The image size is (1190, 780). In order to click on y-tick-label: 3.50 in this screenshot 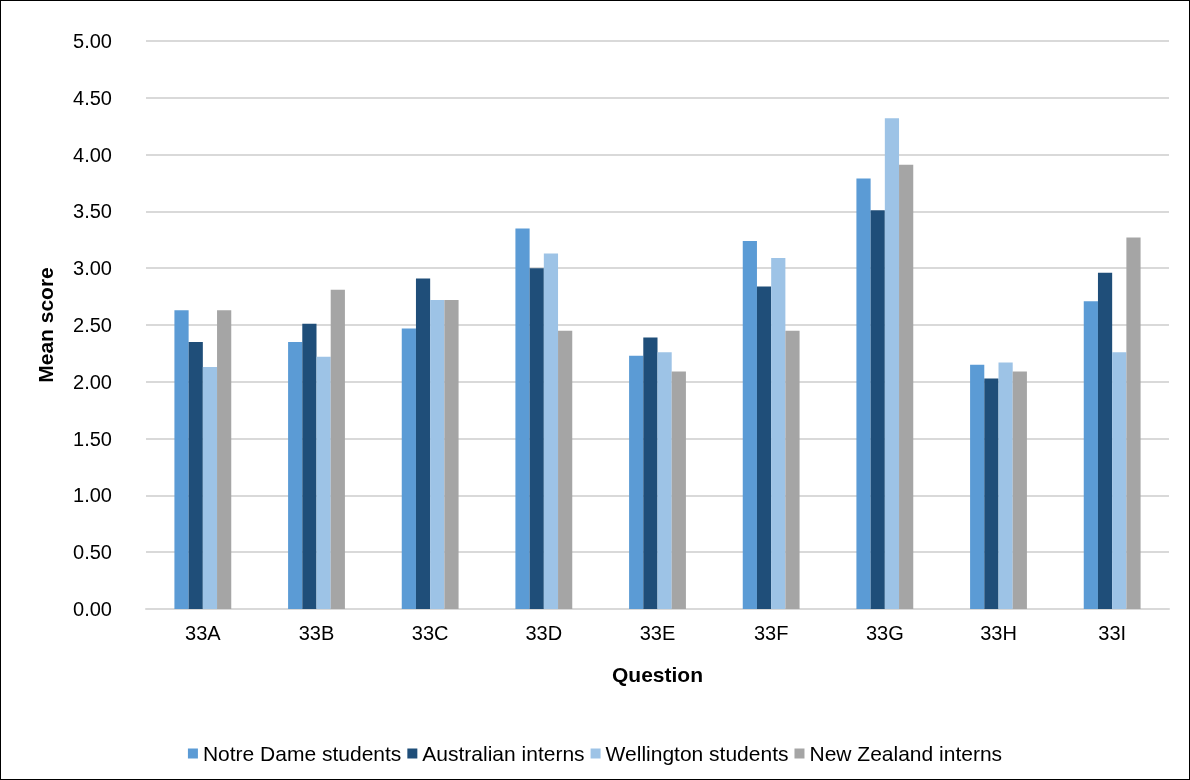, I will do `click(92, 211)`.